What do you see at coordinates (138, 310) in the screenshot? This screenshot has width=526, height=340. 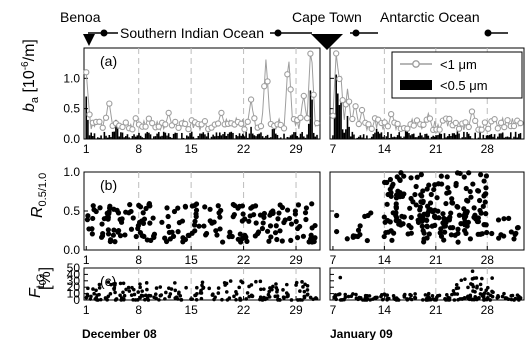 I see `panel-2-xtick-label-l-1: 8` at bounding box center [138, 310].